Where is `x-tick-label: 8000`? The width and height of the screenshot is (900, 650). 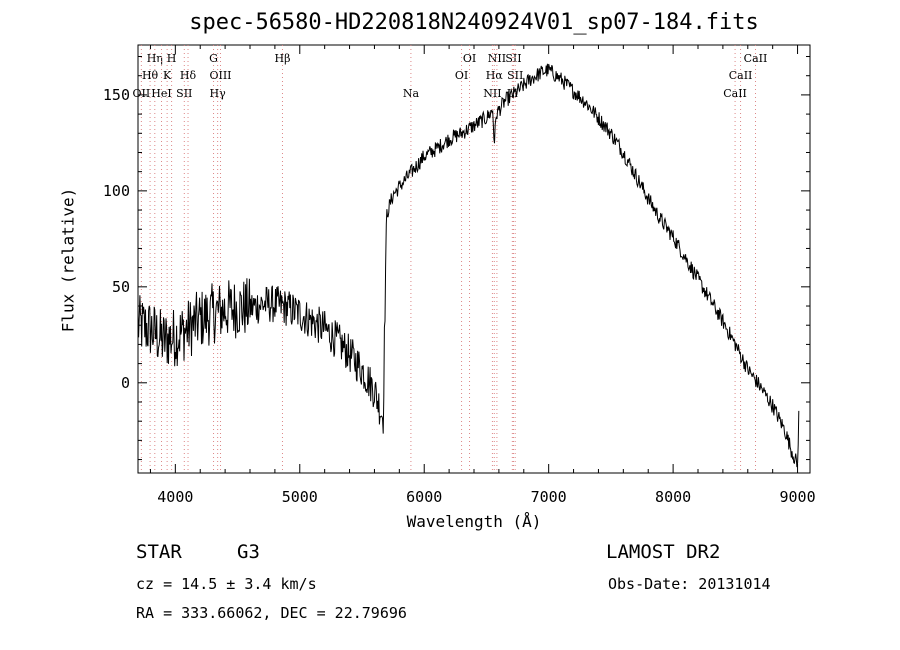
x-tick-label: 8000 is located at coordinates (673, 497).